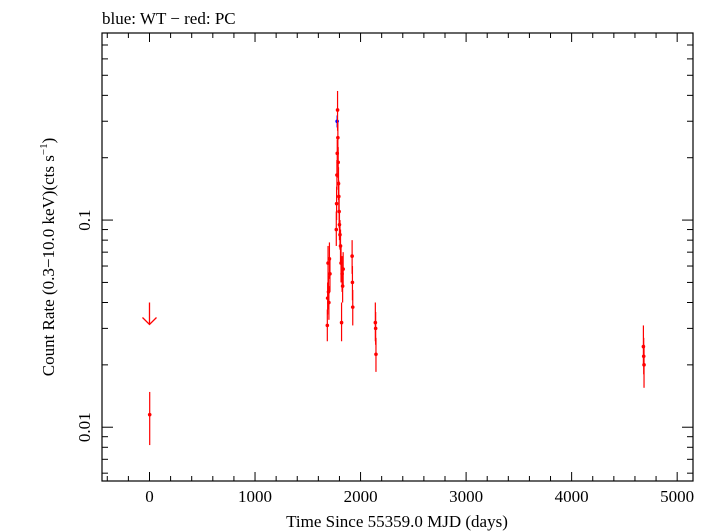 Image resolution: width=728 pixels, height=532 pixels. What do you see at coordinates (84, 219) in the screenshot?
I see `y-tick-label: 0.1` at bounding box center [84, 219].